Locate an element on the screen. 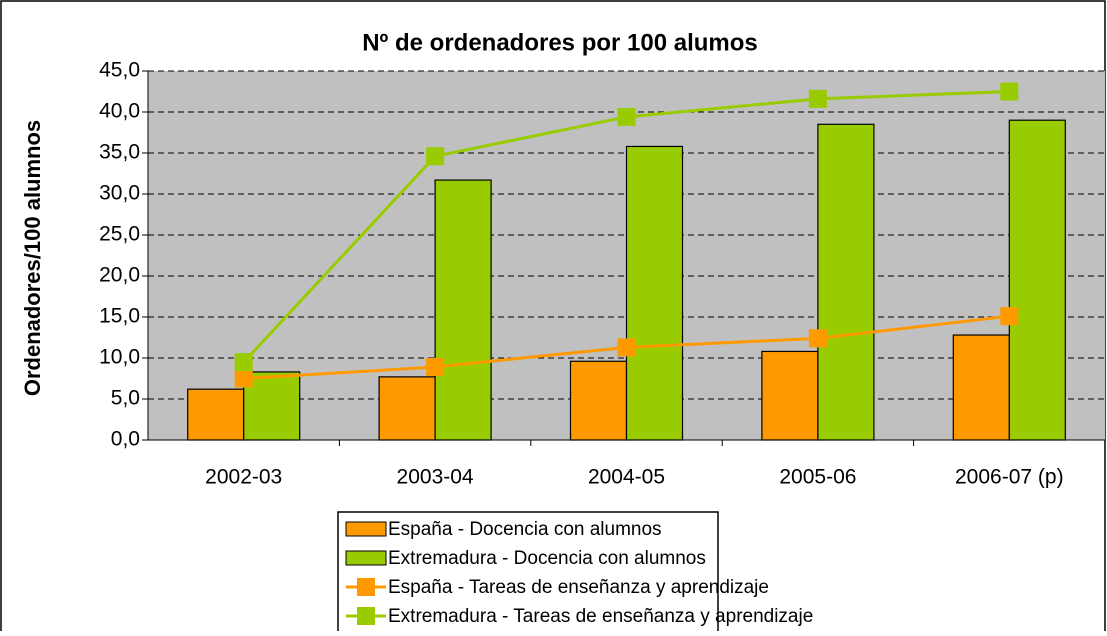  x-tick-label: 2004-05 is located at coordinates (626, 477).